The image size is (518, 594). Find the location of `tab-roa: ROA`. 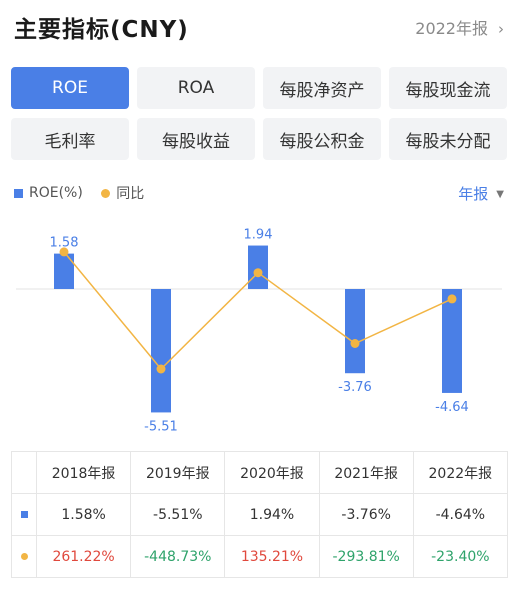

tab-roa: ROA is located at coordinates (196, 88).